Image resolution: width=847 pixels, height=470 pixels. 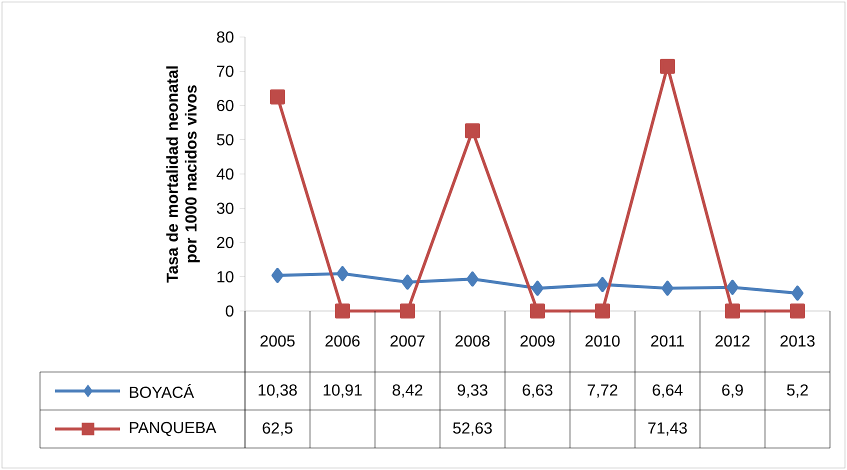 What do you see at coordinates (225, 174) in the screenshot?
I see `y-tick-label: 40` at bounding box center [225, 174].